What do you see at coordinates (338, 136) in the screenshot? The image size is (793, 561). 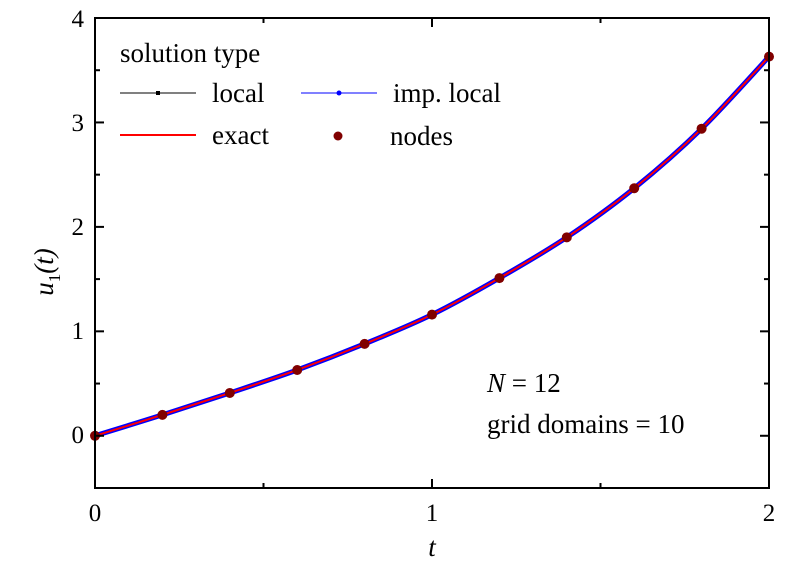 I see `circle-marker-icon` at bounding box center [338, 136].